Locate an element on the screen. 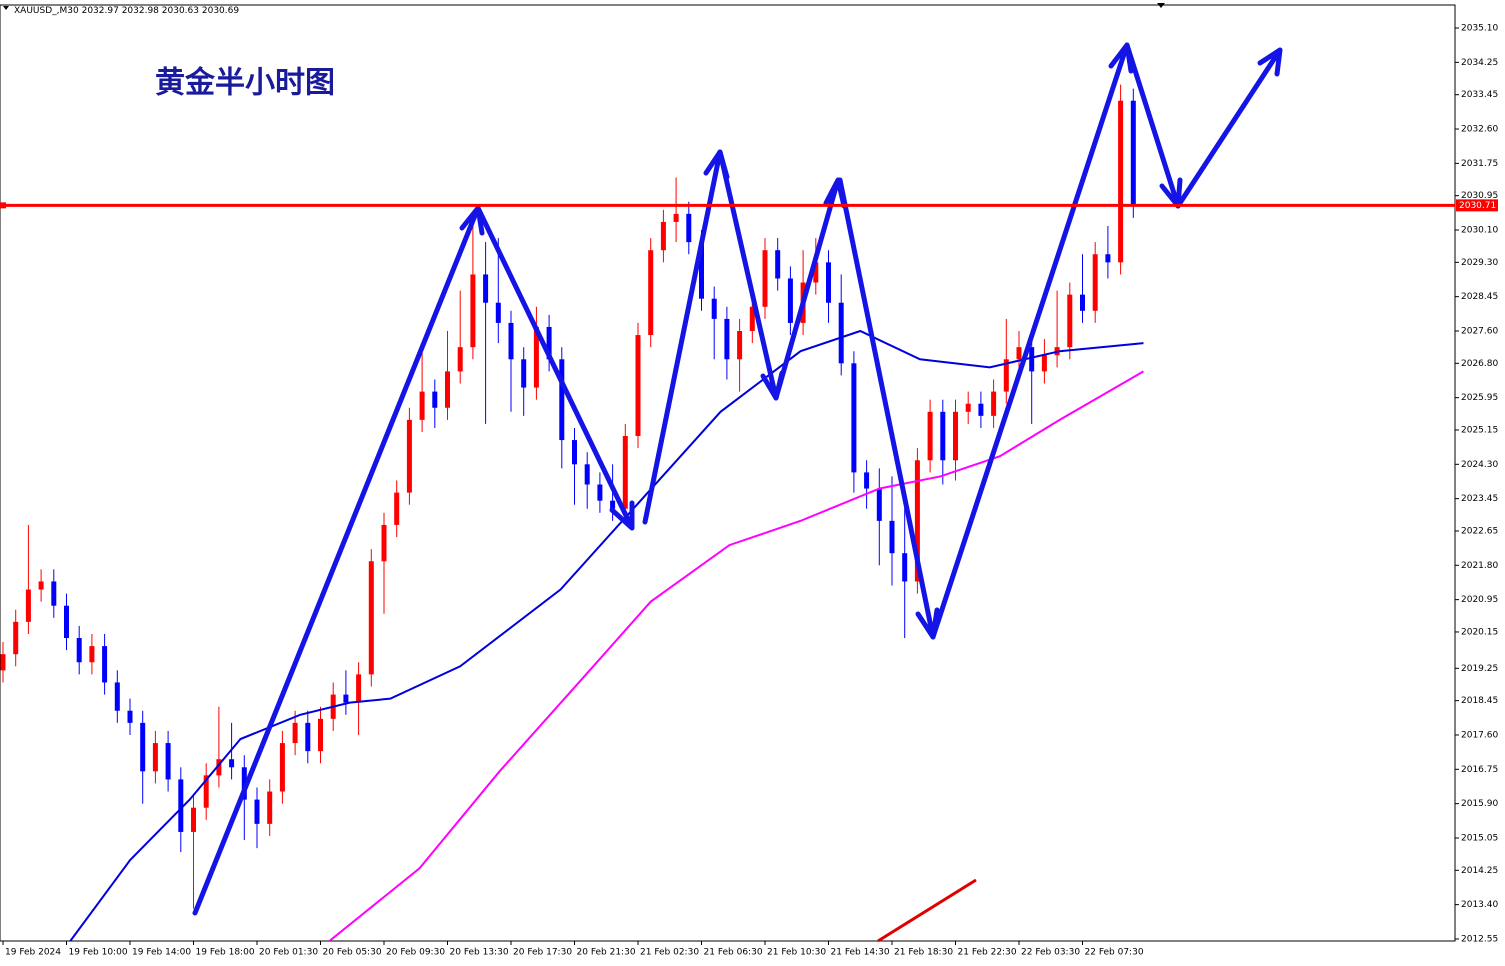 The width and height of the screenshot is (1505, 966). x-tick-label: 20 Feb 13:30 is located at coordinates (479, 953).